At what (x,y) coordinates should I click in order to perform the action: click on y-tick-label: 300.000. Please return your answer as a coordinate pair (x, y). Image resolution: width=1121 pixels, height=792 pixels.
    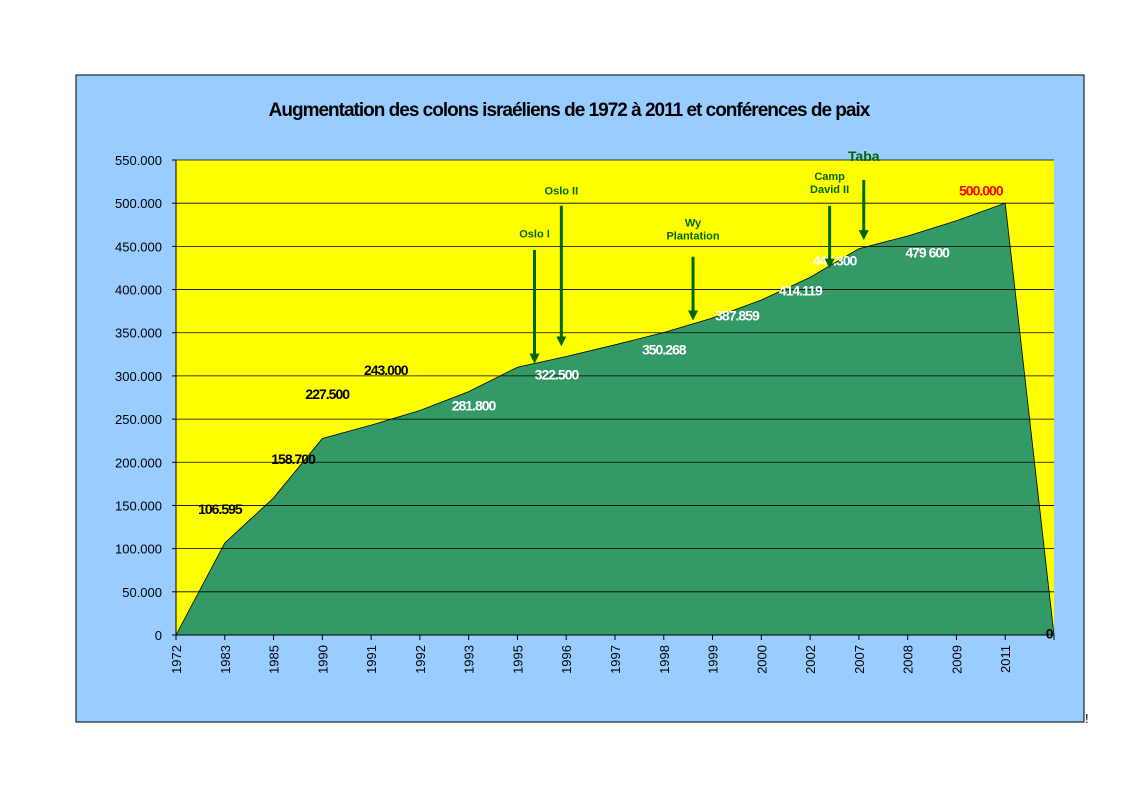
    Looking at the image, I should click on (138, 376).